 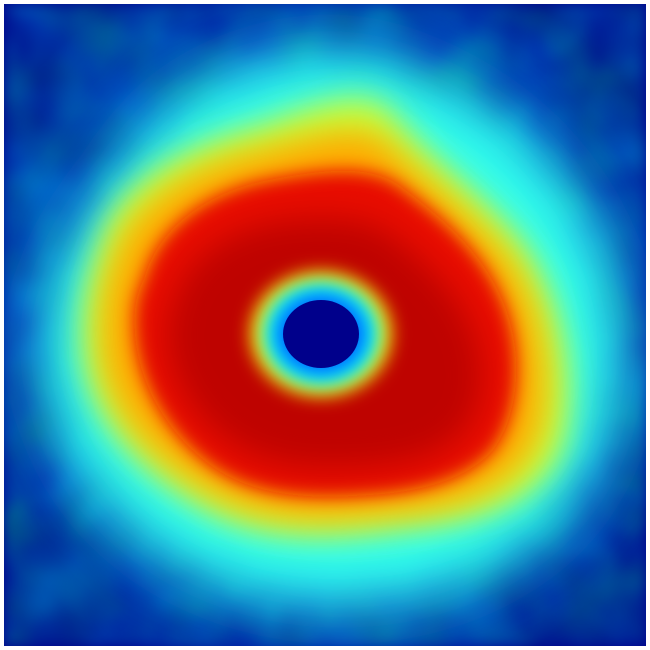 What do you see at coordinates (321, 334) in the screenshot?
I see `center-hole` at bounding box center [321, 334].